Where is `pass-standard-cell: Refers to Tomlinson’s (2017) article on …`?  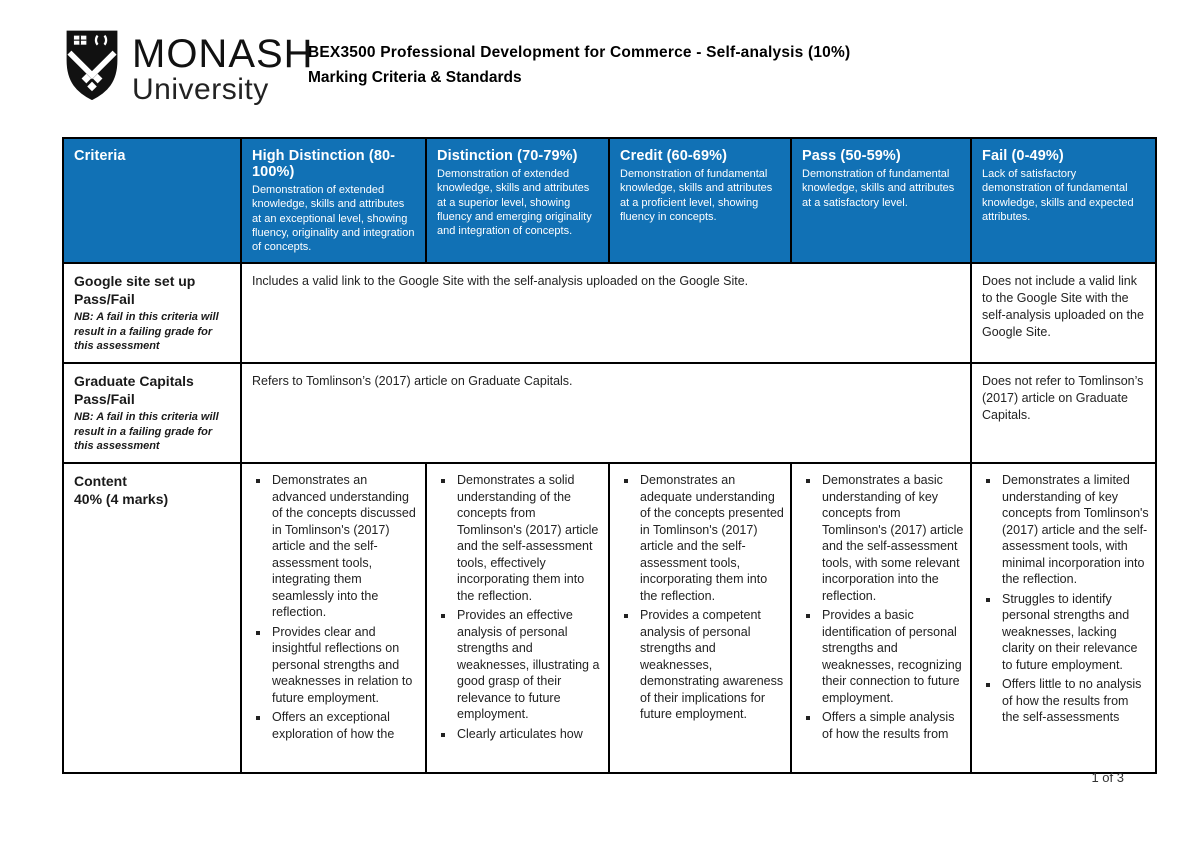
pass-standard-cell: Refers to Tomlinson’s (2017) article on … is located at coordinates (606, 413).